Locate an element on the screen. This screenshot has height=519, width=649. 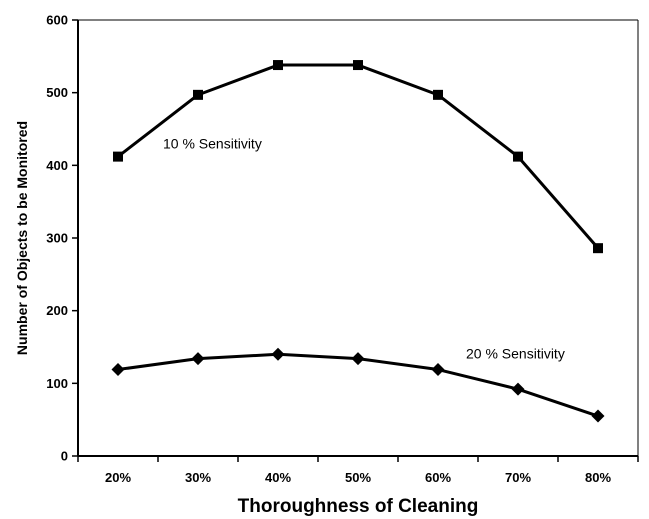
x-axis-ticks: 20% 30% 40% 50% 60% 70% 80% is located at coordinates (358, 470).